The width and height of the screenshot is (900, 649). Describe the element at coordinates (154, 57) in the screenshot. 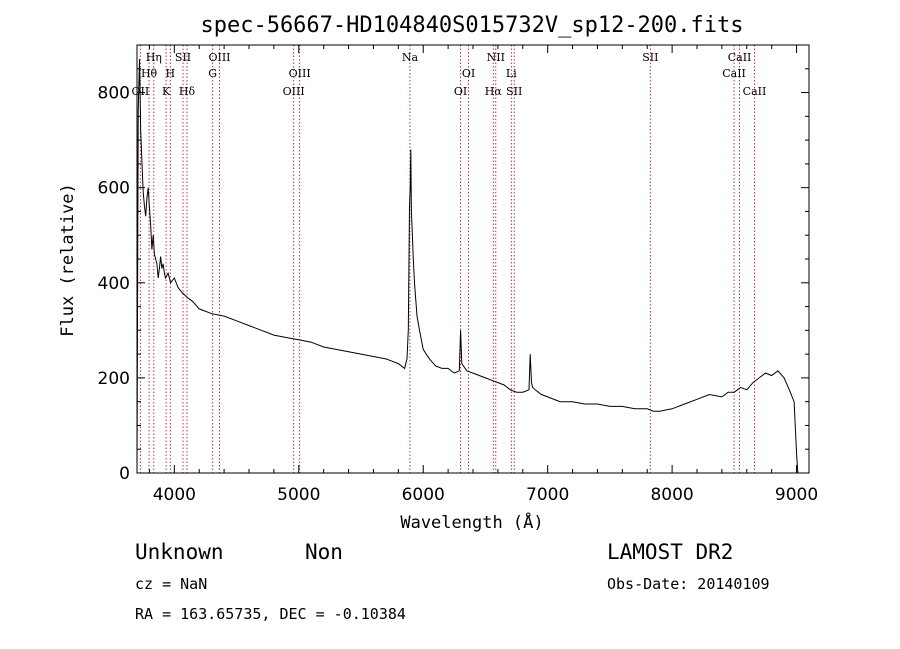

I see `spectral-line-label: Hη` at that location.